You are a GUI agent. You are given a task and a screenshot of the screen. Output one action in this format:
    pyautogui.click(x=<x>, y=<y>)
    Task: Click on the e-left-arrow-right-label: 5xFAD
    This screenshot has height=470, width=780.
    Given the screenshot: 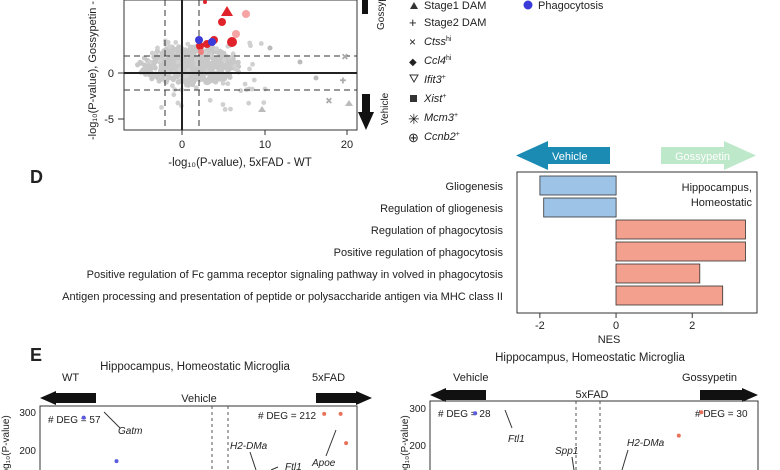 What is the action you would take?
    pyautogui.click(x=328, y=378)
    